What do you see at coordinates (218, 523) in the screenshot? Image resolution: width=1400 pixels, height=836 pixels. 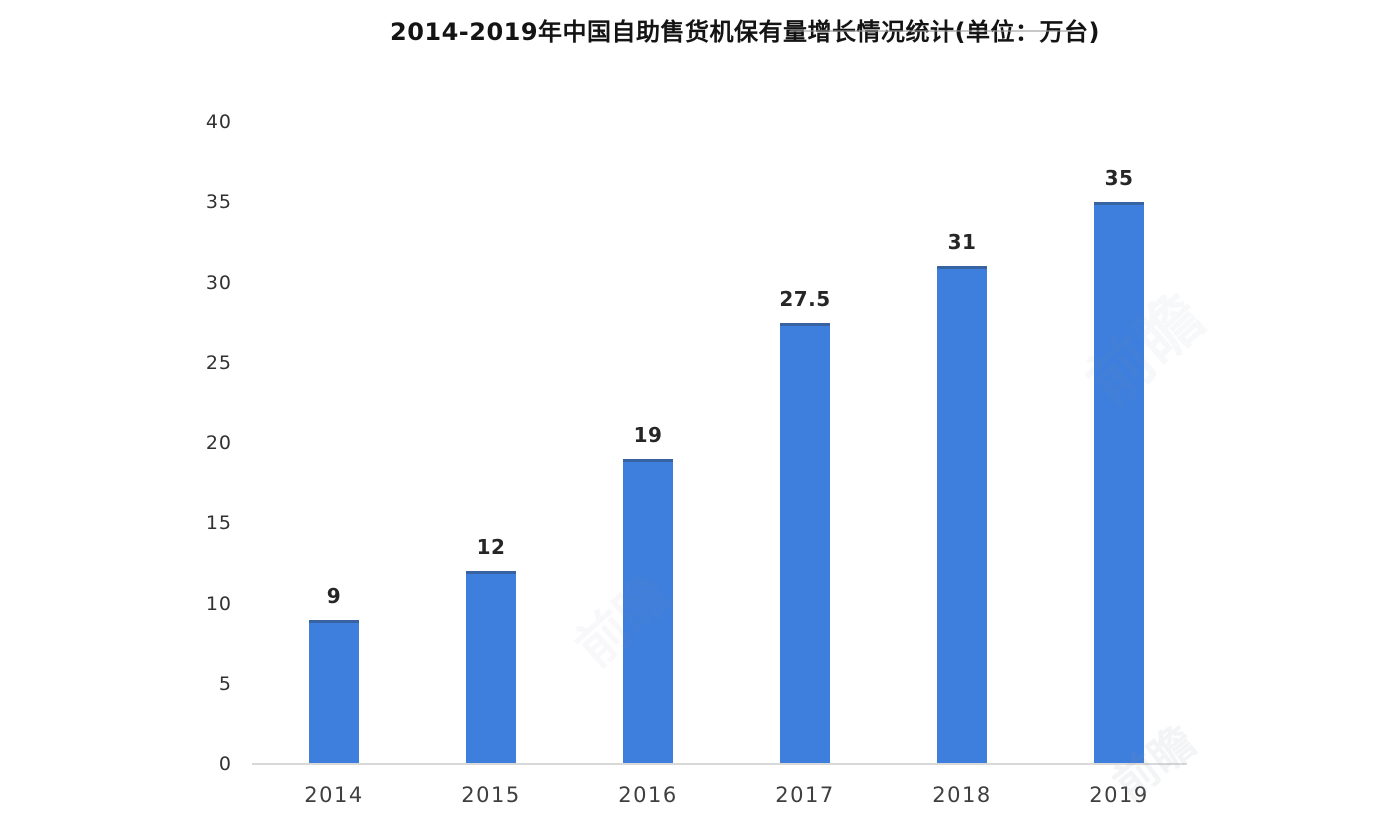 I see `y-axis-tick-label: 15` at bounding box center [218, 523].